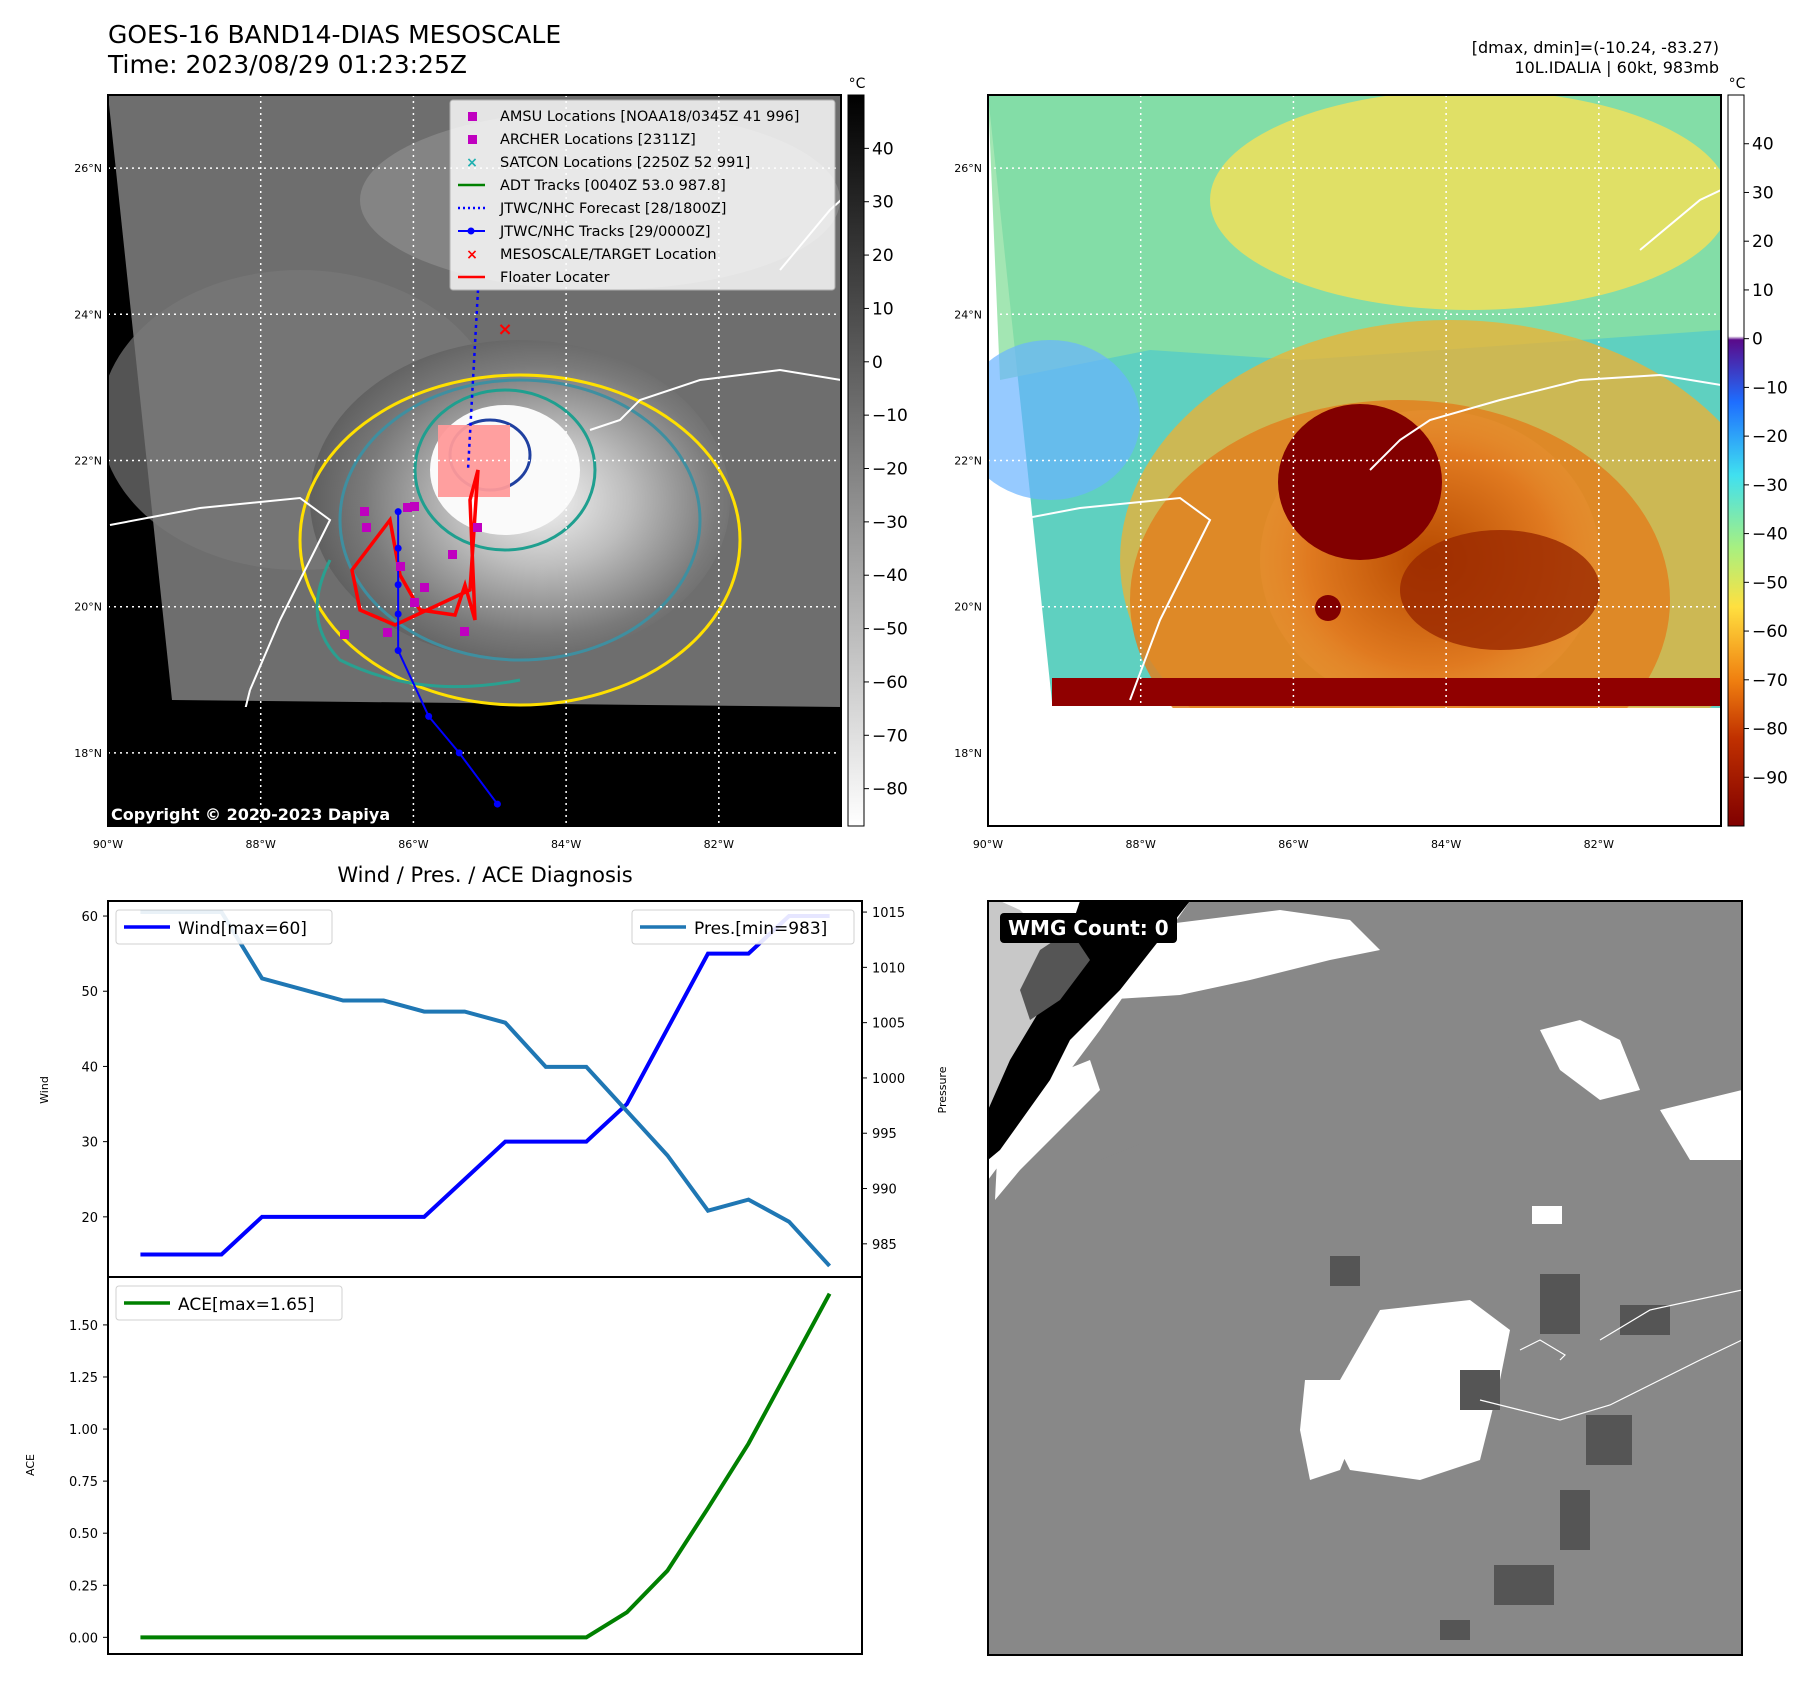 This screenshot has height=1684, width=1801. What do you see at coordinates (89, 1067) in the screenshot?
I see `wind-ytick-label: 40` at bounding box center [89, 1067].